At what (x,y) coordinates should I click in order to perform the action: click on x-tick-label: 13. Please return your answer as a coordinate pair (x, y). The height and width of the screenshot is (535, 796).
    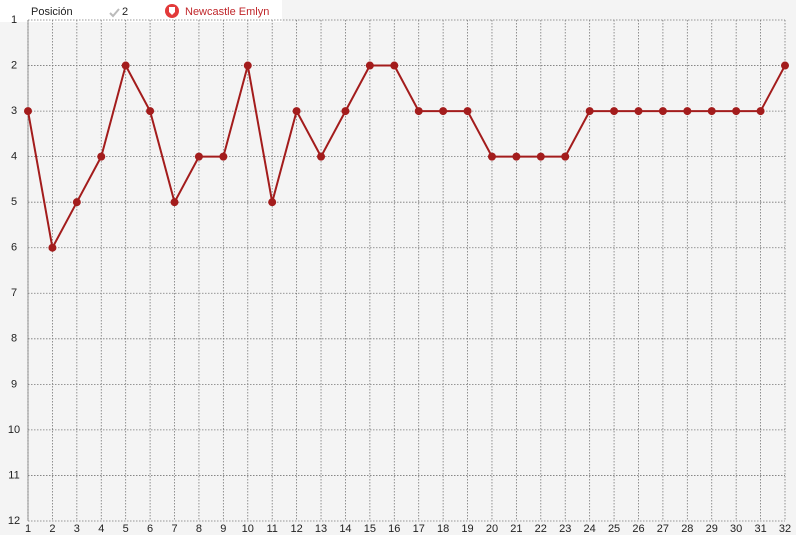
    Looking at the image, I should click on (321, 529).